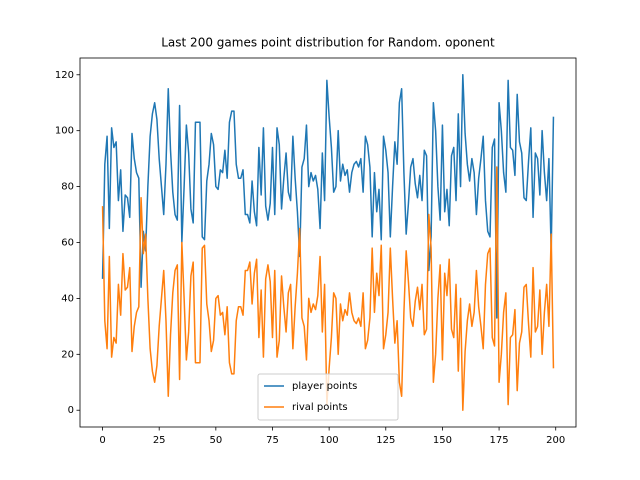  I want to click on y-tick-label: 0, so click(71, 410).